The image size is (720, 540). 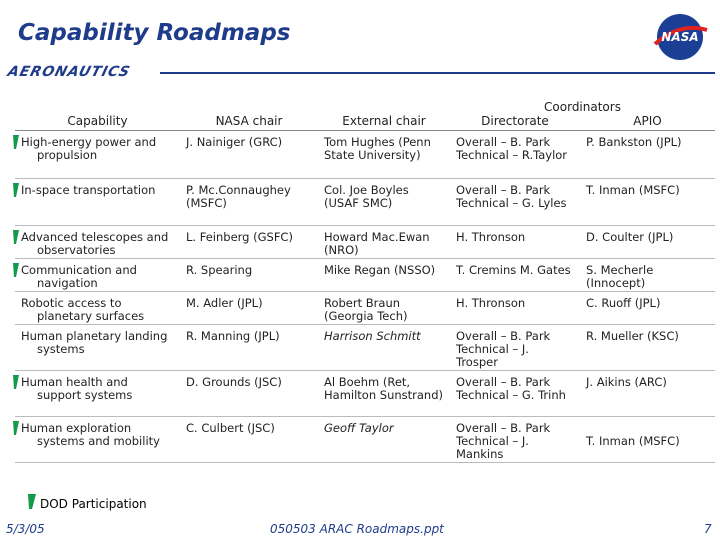 What do you see at coordinates (95, 243) in the screenshot?
I see `capability-cell: Advanced telescopes and observatories` at bounding box center [95, 243].